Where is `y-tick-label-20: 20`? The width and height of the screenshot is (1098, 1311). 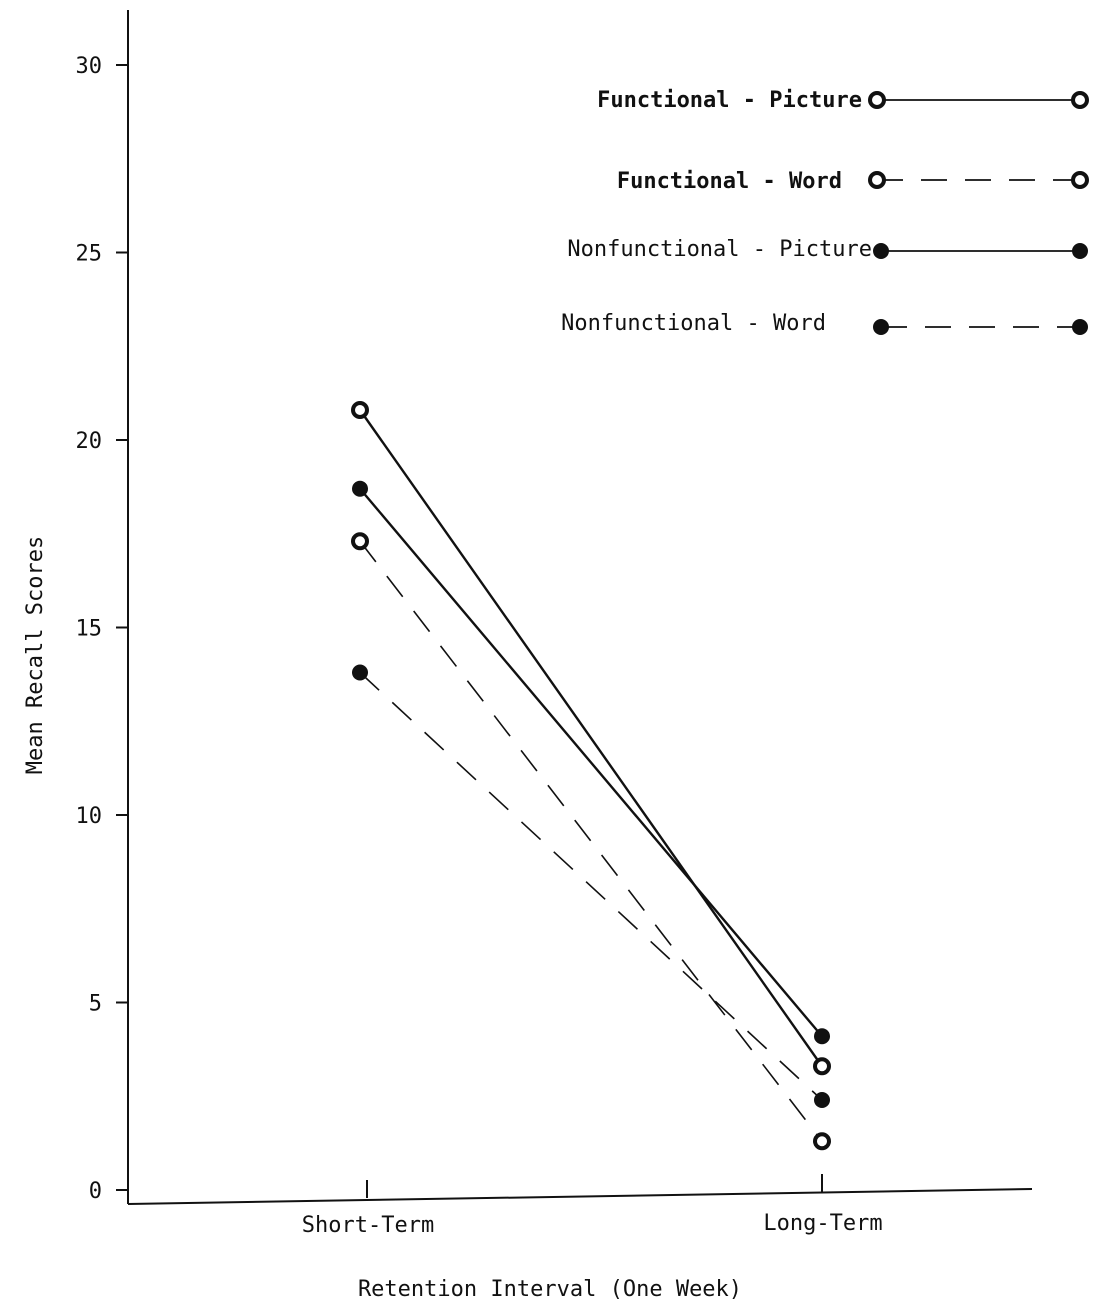 y-tick-label-20: 20 is located at coordinates (89, 441).